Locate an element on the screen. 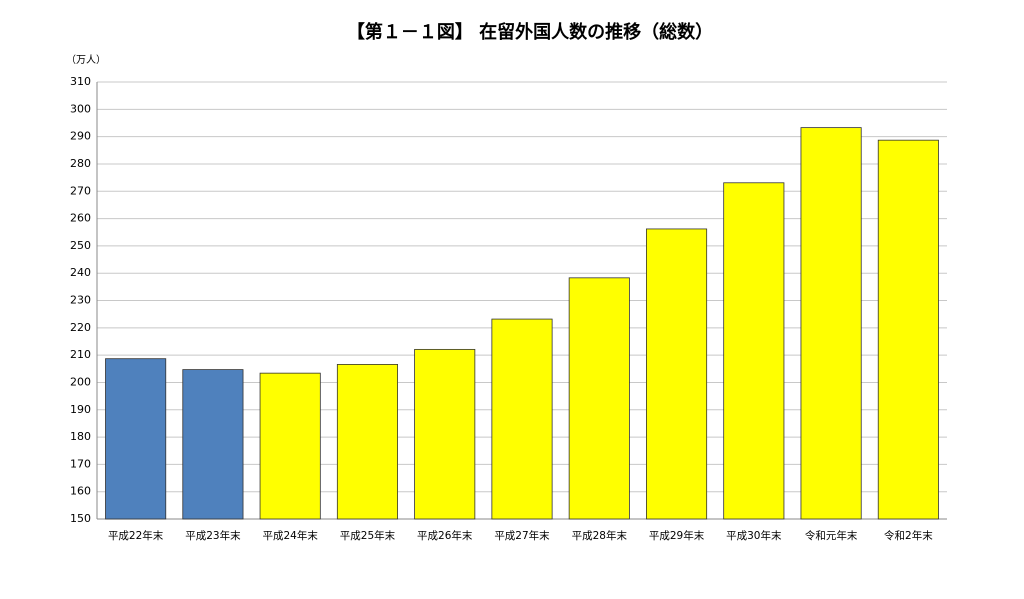  y-tick-label: 280 is located at coordinates (80, 163).